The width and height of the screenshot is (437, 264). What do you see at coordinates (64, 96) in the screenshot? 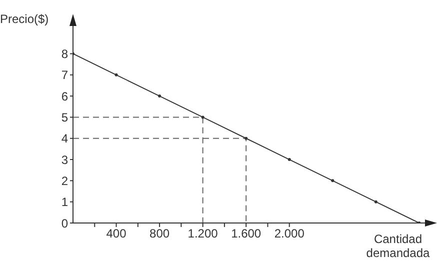
I see `y-tick-label: 6` at bounding box center [64, 96].